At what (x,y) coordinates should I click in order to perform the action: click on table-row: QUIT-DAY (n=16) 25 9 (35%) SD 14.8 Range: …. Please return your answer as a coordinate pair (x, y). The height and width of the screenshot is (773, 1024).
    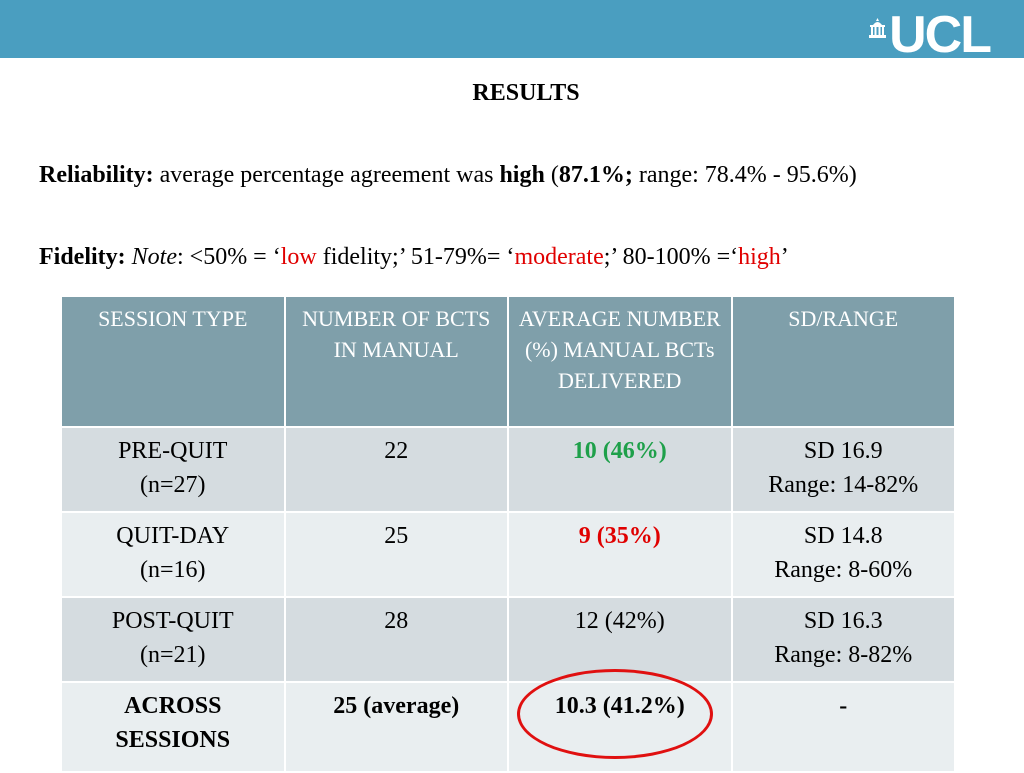
    Looking at the image, I should click on (508, 554).